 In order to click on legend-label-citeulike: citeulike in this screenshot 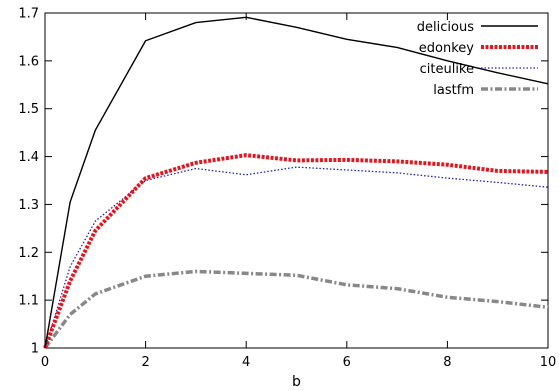, I will do `click(447, 69)`.